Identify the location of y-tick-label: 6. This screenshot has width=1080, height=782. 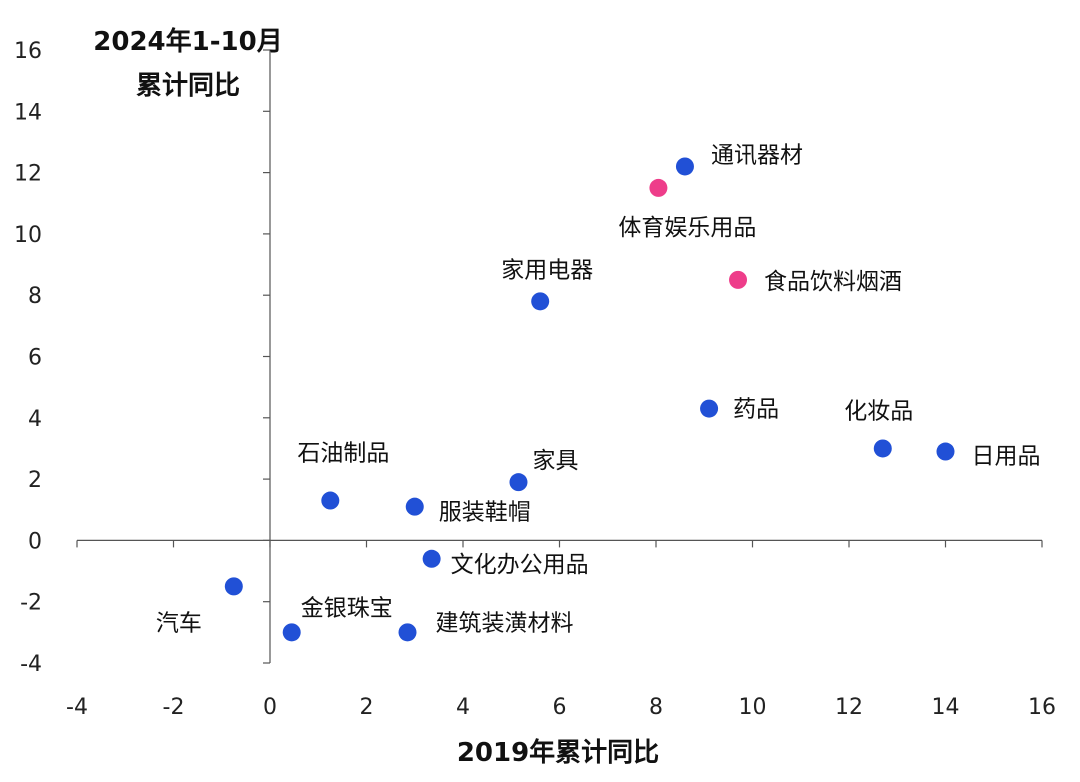
(35, 358).